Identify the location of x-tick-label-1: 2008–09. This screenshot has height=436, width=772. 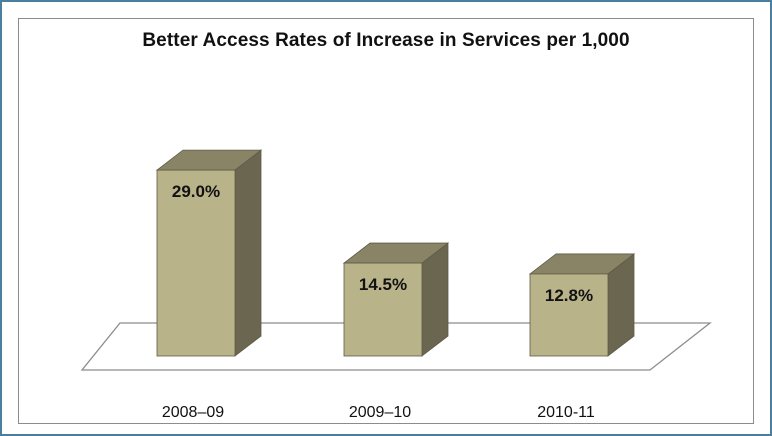
(193, 412).